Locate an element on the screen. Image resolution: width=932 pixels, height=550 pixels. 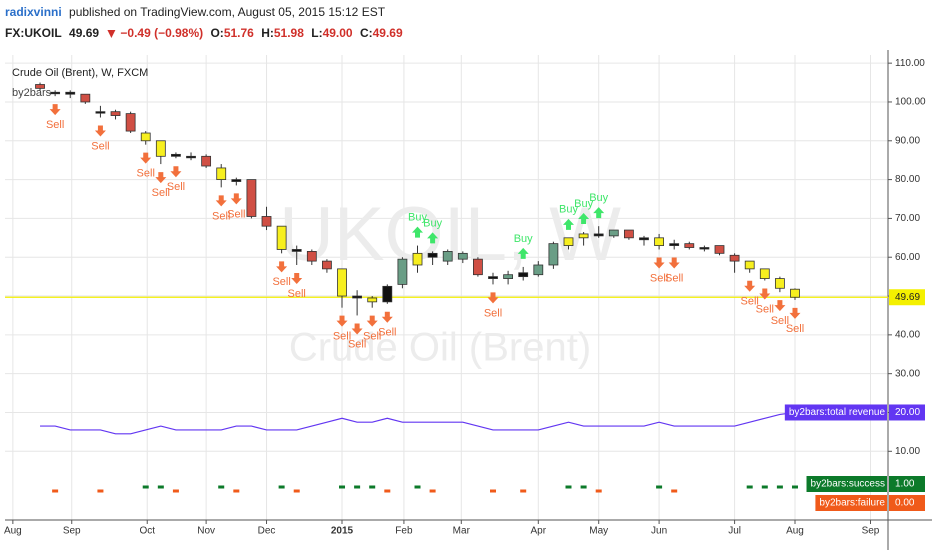
series-value: 1.00 is located at coordinates (905, 484).